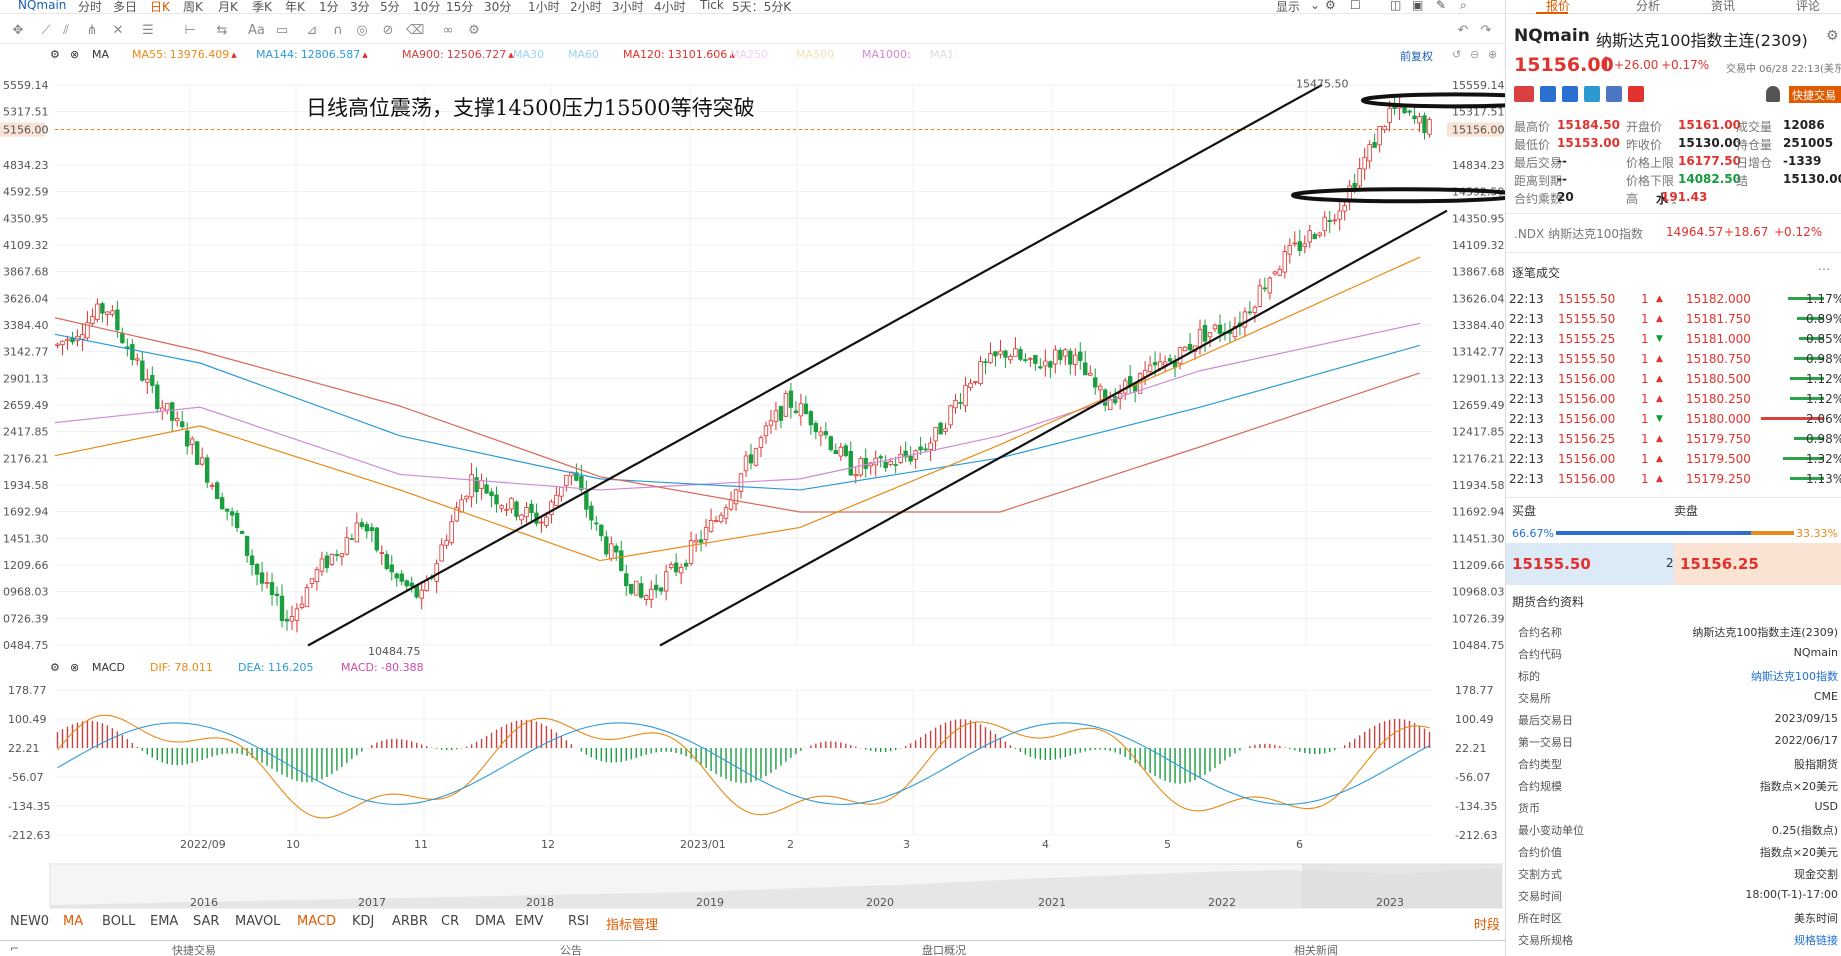 The height and width of the screenshot is (956, 1841). Describe the element at coordinates (762, 7) in the screenshot. I see `period-tab-18: 5天：5分K` at that location.